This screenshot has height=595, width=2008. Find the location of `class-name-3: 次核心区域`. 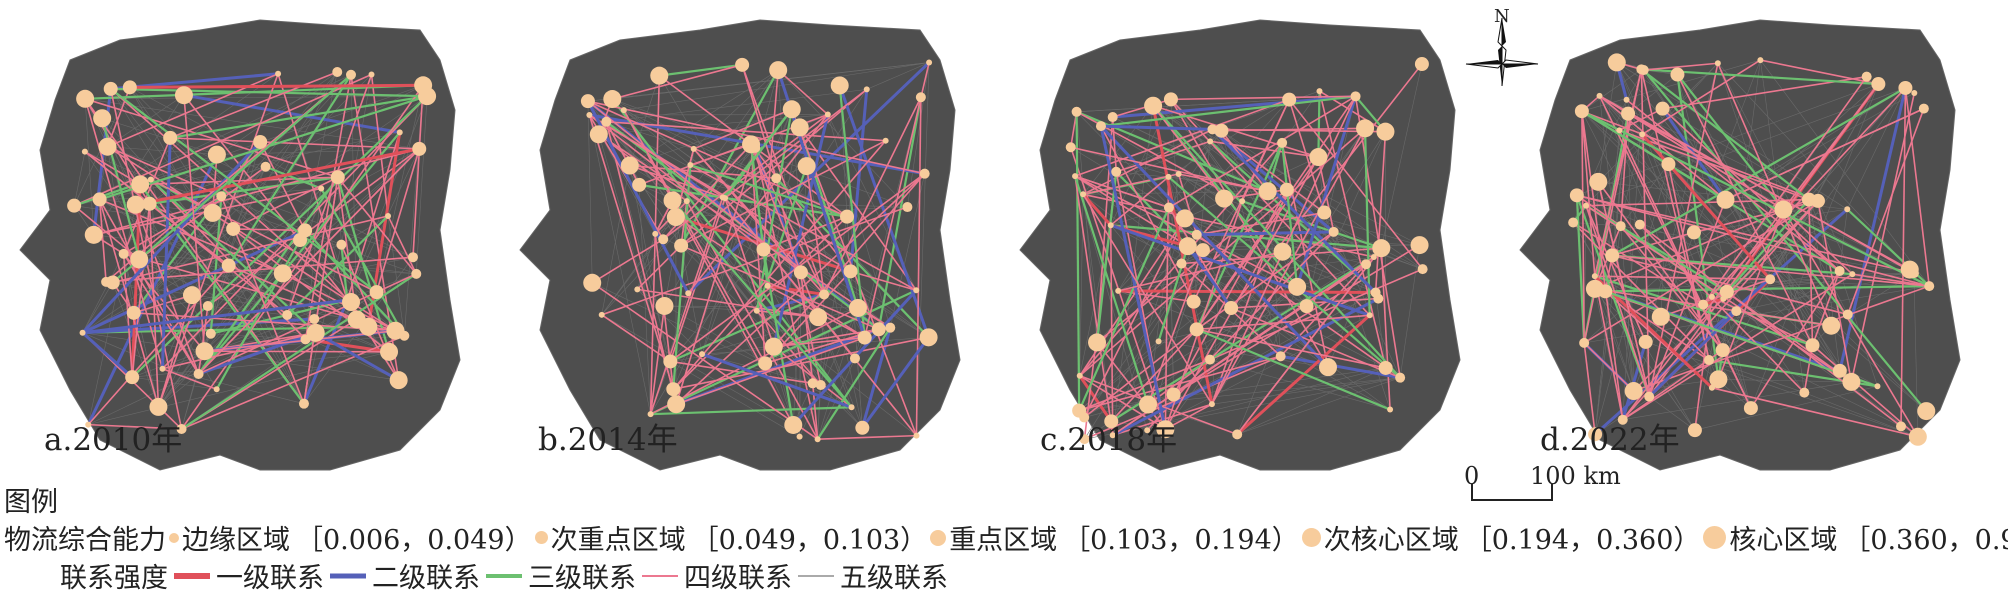

class-name-3: 次核心区域 is located at coordinates (1391, 537).